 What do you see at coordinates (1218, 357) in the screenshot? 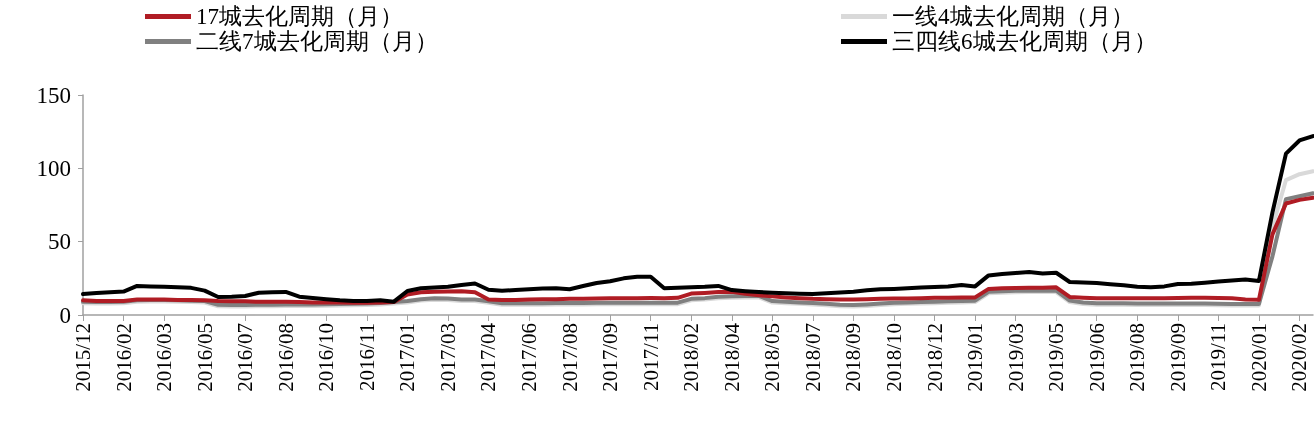
I see `x-tick-label: 2019/11` at bounding box center [1218, 357].